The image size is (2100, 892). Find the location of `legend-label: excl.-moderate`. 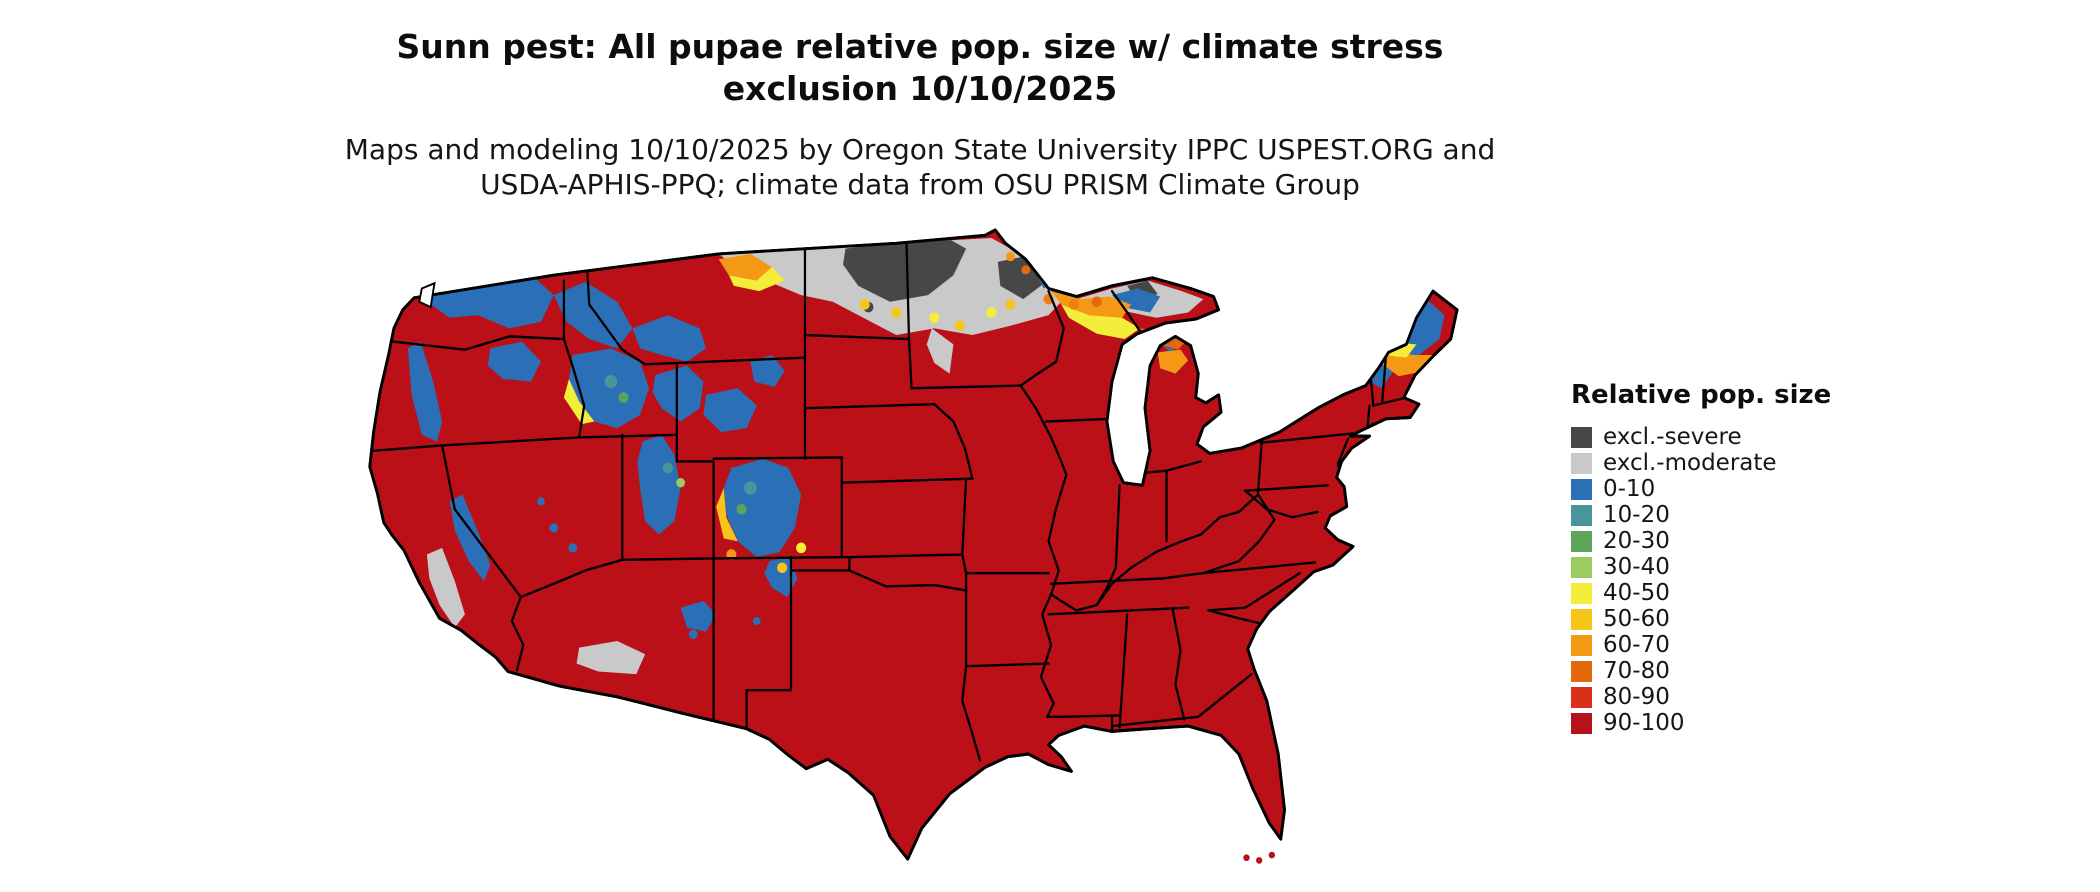

legend-label: excl.-moderate is located at coordinates (1690, 463).